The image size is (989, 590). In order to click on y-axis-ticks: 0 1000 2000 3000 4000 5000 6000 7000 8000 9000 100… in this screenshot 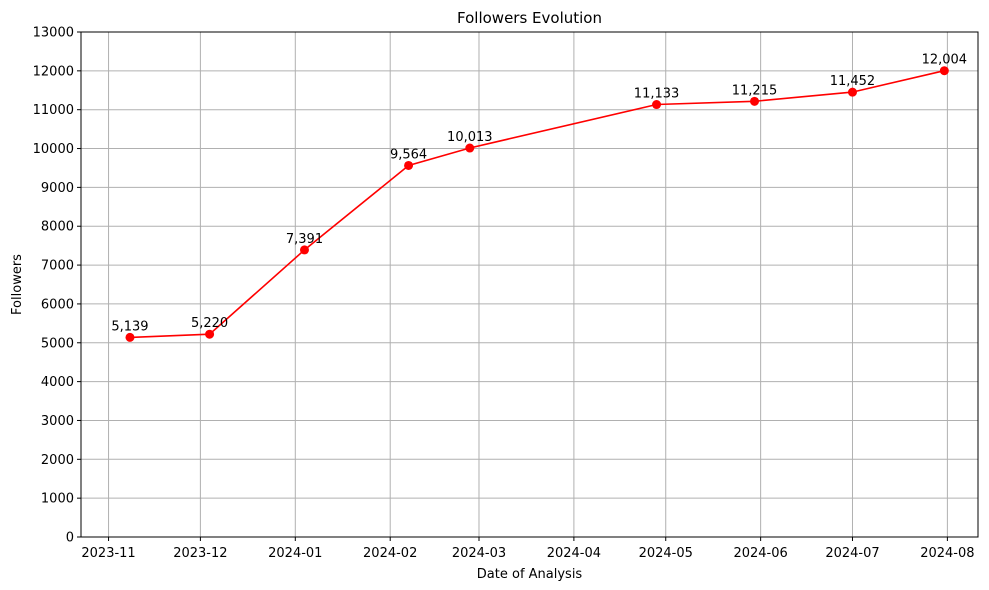, I will do `click(57, 286)`.